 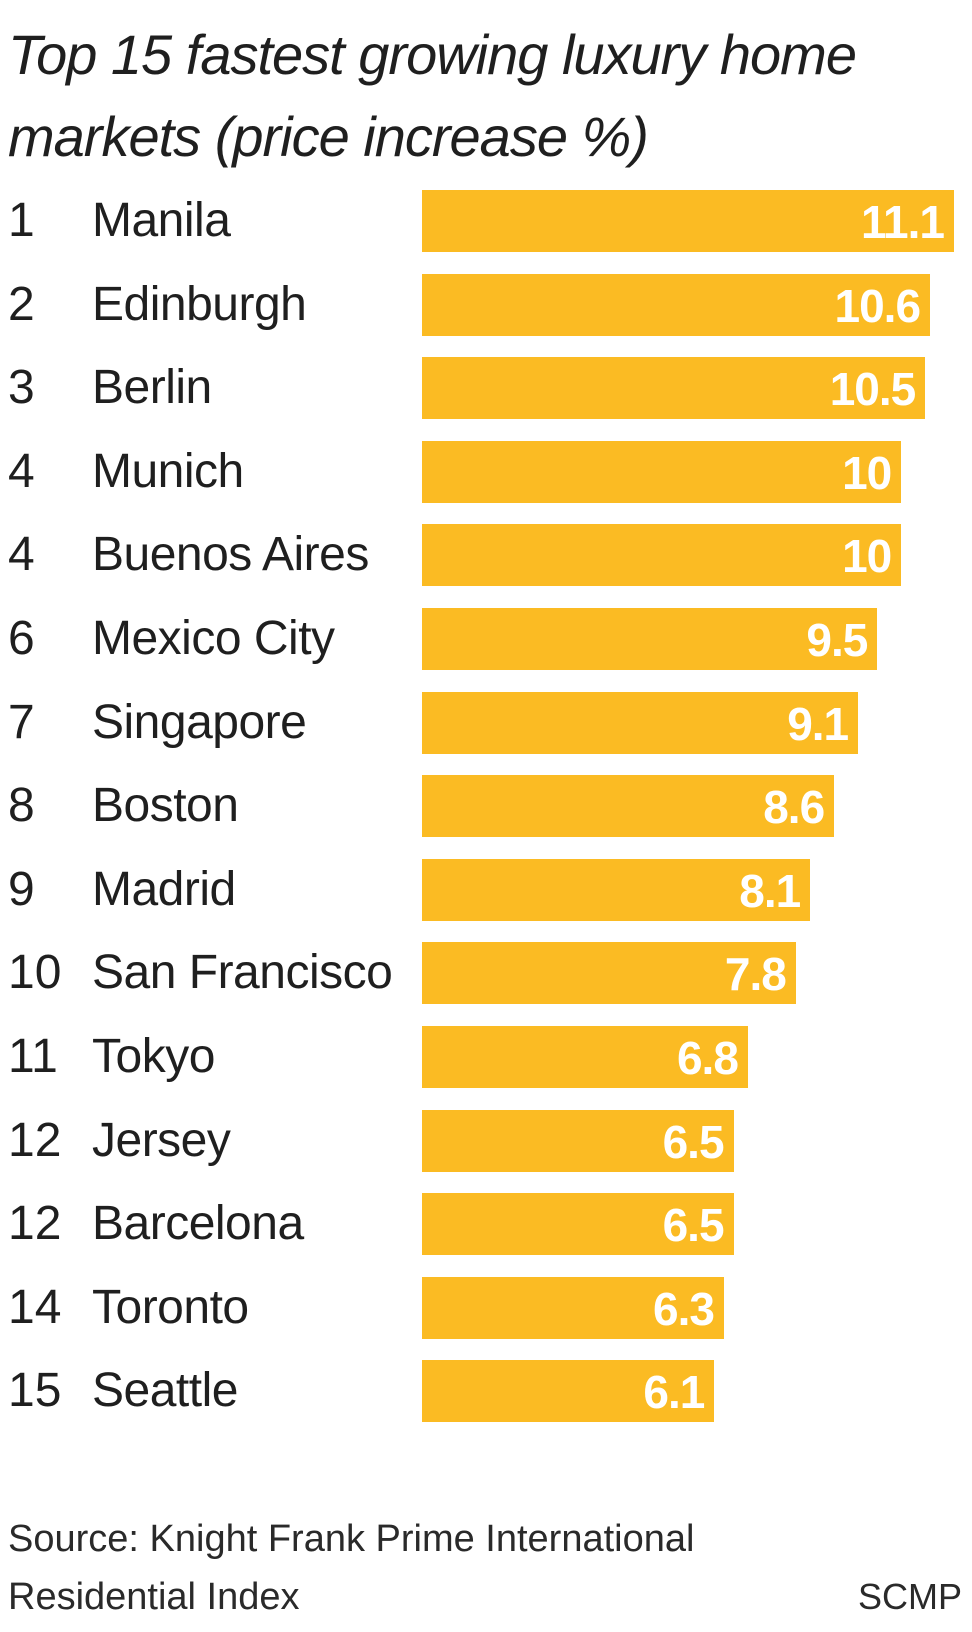 What do you see at coordinates (21, 388) in the screenshot?
I see `rank-label: 3` at bounding box center [21, 388].